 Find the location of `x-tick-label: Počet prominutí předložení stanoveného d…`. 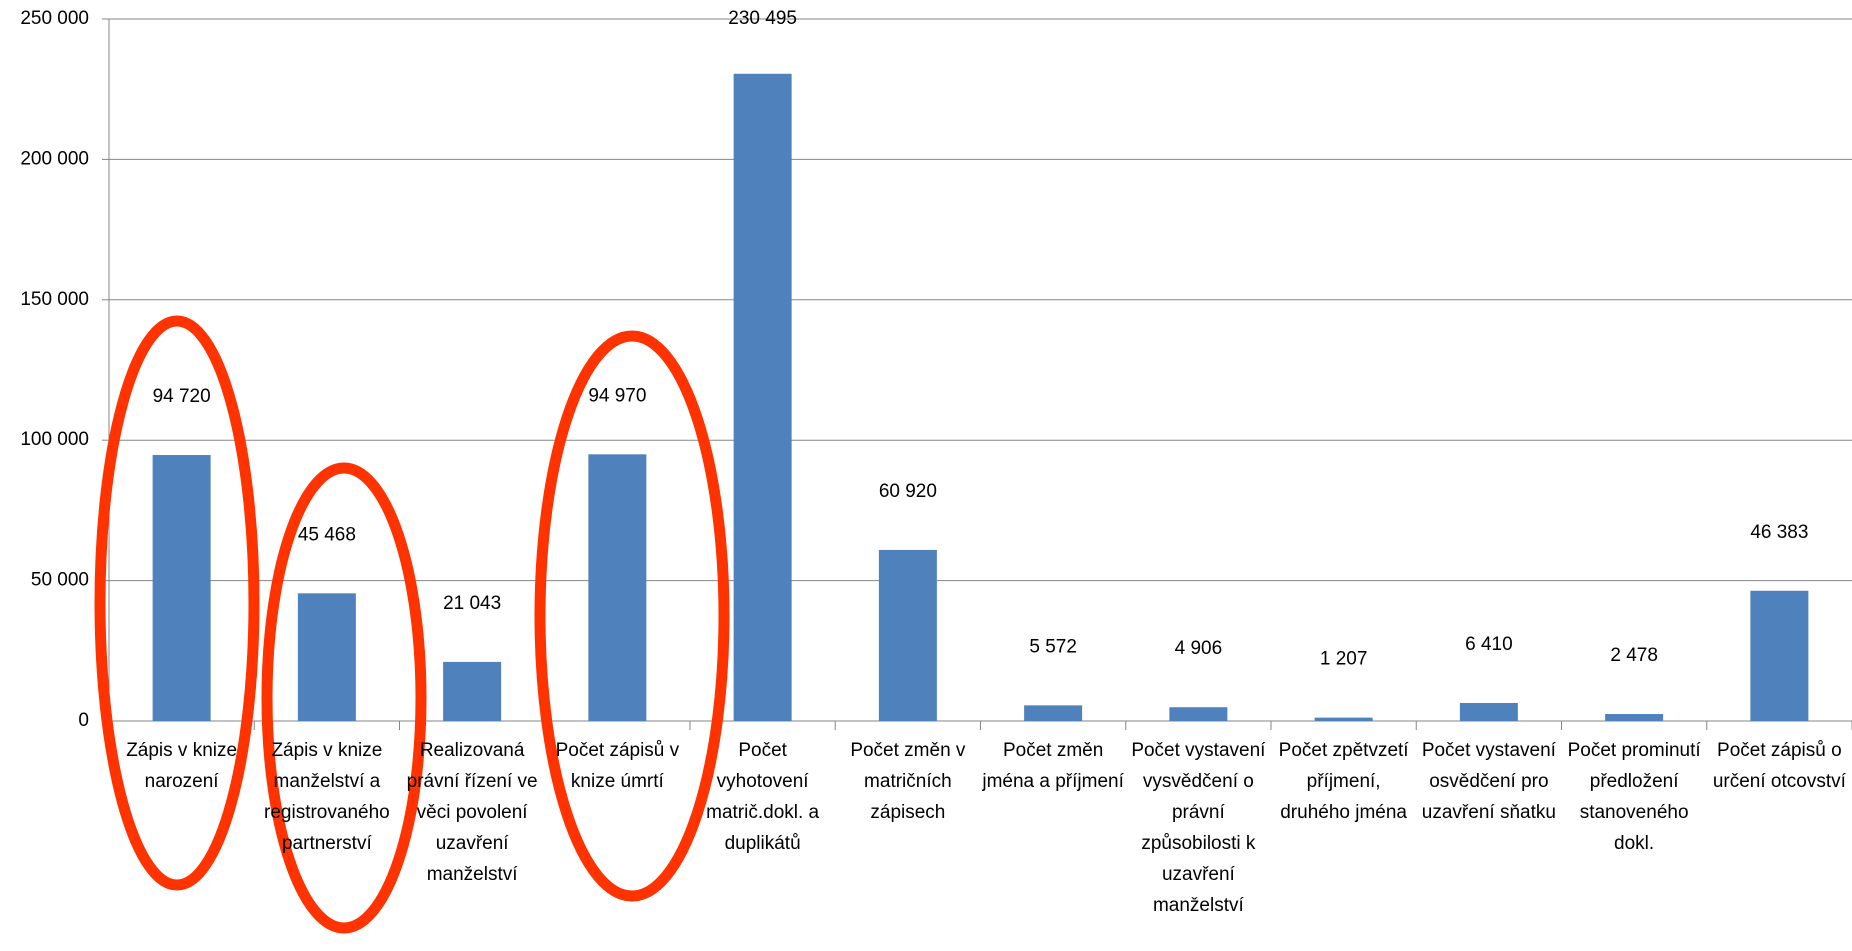

x-tick-label: Počet prominutí předložení stanoveného d… is located at coordinates (1634, 797).